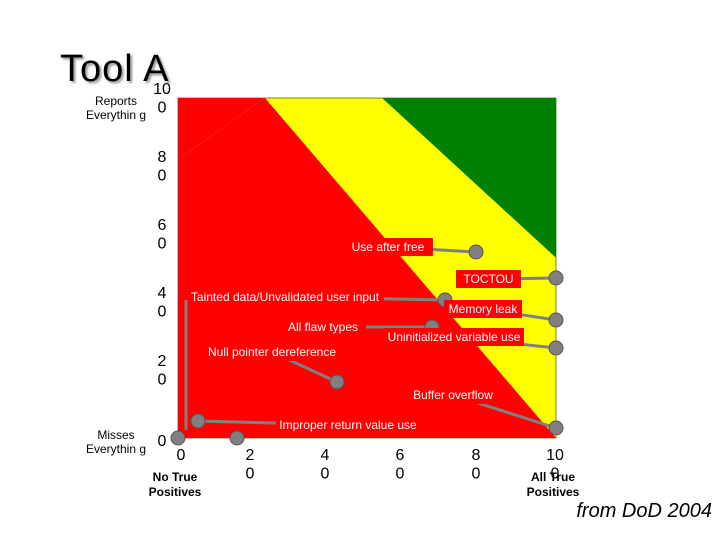 The image size is (720, 540). Describe the element at coordinates (469, 178) in the screenshot. I see `region-green` at that location.